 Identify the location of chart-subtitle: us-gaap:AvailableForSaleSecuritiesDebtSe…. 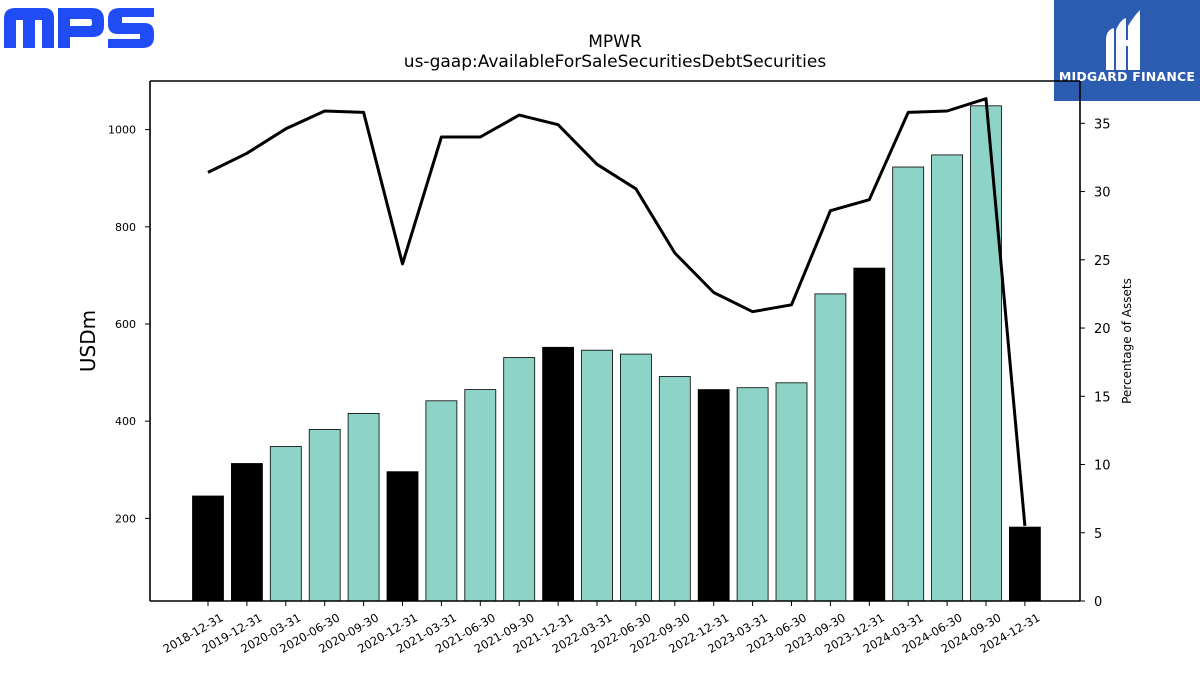
(615, 62).